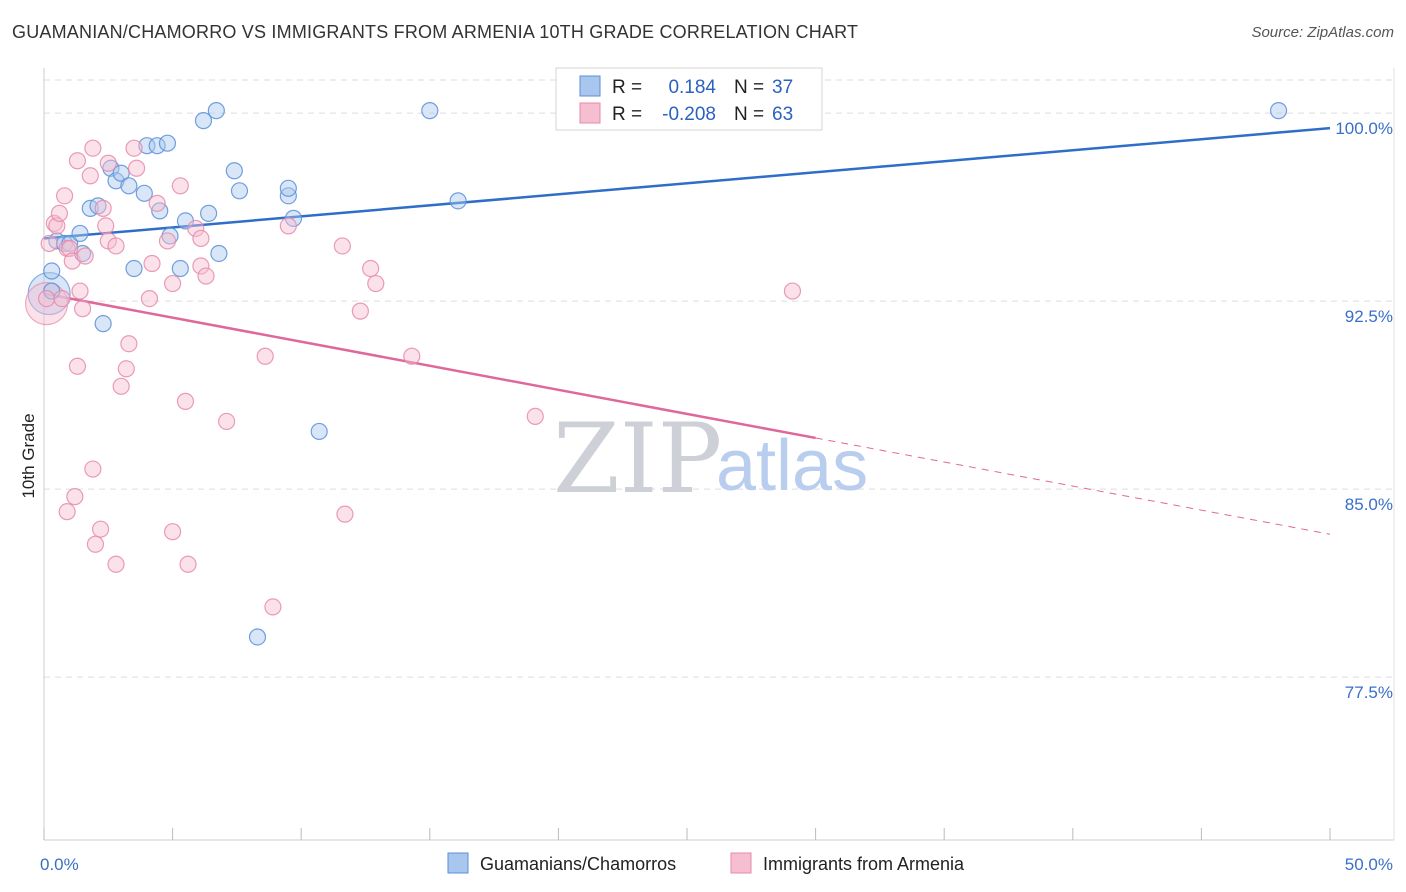 This screenshot has width=1406, height=892. Describe the element at coordinates (1369, 864) in the screenshot. I see `x-tick-label: 50.0%` at that location.